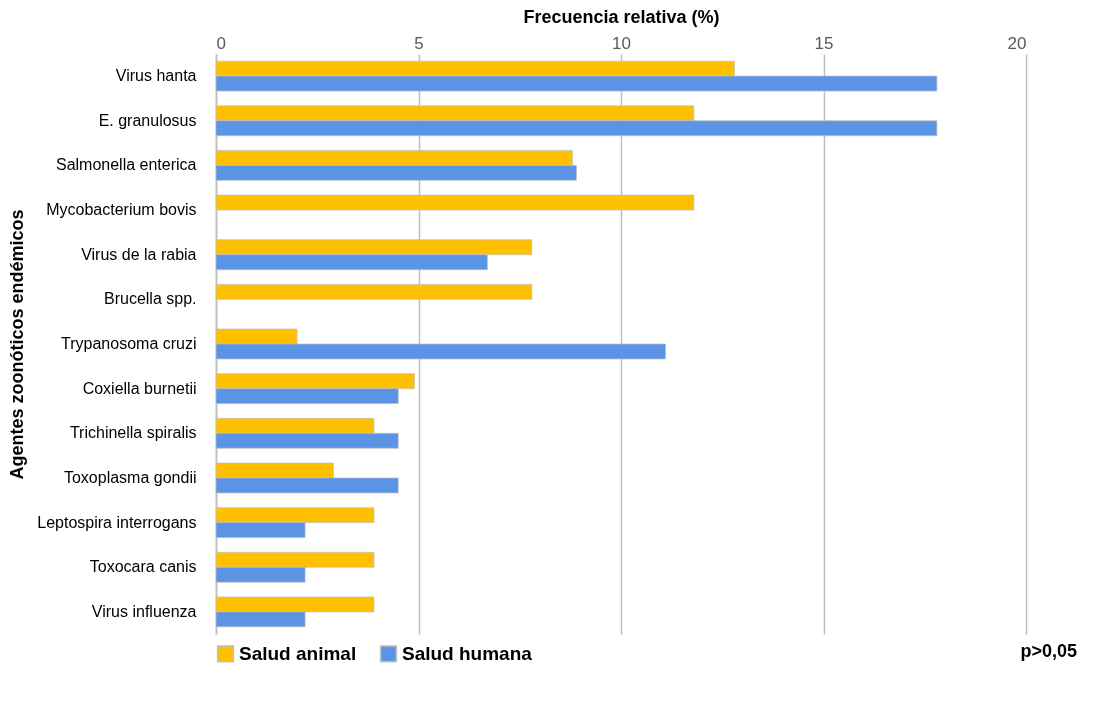 Image resolution: width=1095 pixels, height=713 pixels. What do you see at coordinates (139, 388) in the screenshot?
I see `y-tick-label: Coxiella burnetii` at bounding box center [139, 388].